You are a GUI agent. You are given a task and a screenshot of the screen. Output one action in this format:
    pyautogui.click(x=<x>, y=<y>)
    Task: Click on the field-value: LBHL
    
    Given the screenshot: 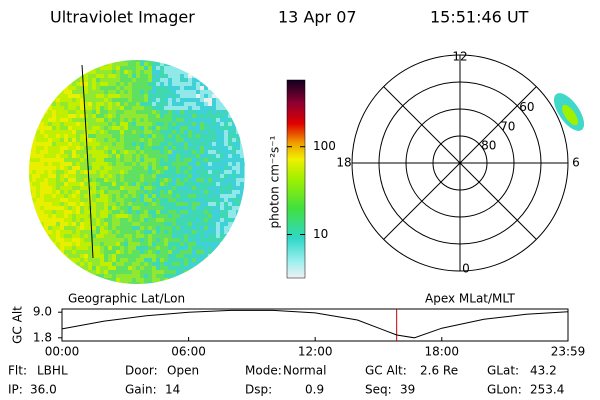 What is the action you would take?
    pyautogui.click(x=52, y=371)
    